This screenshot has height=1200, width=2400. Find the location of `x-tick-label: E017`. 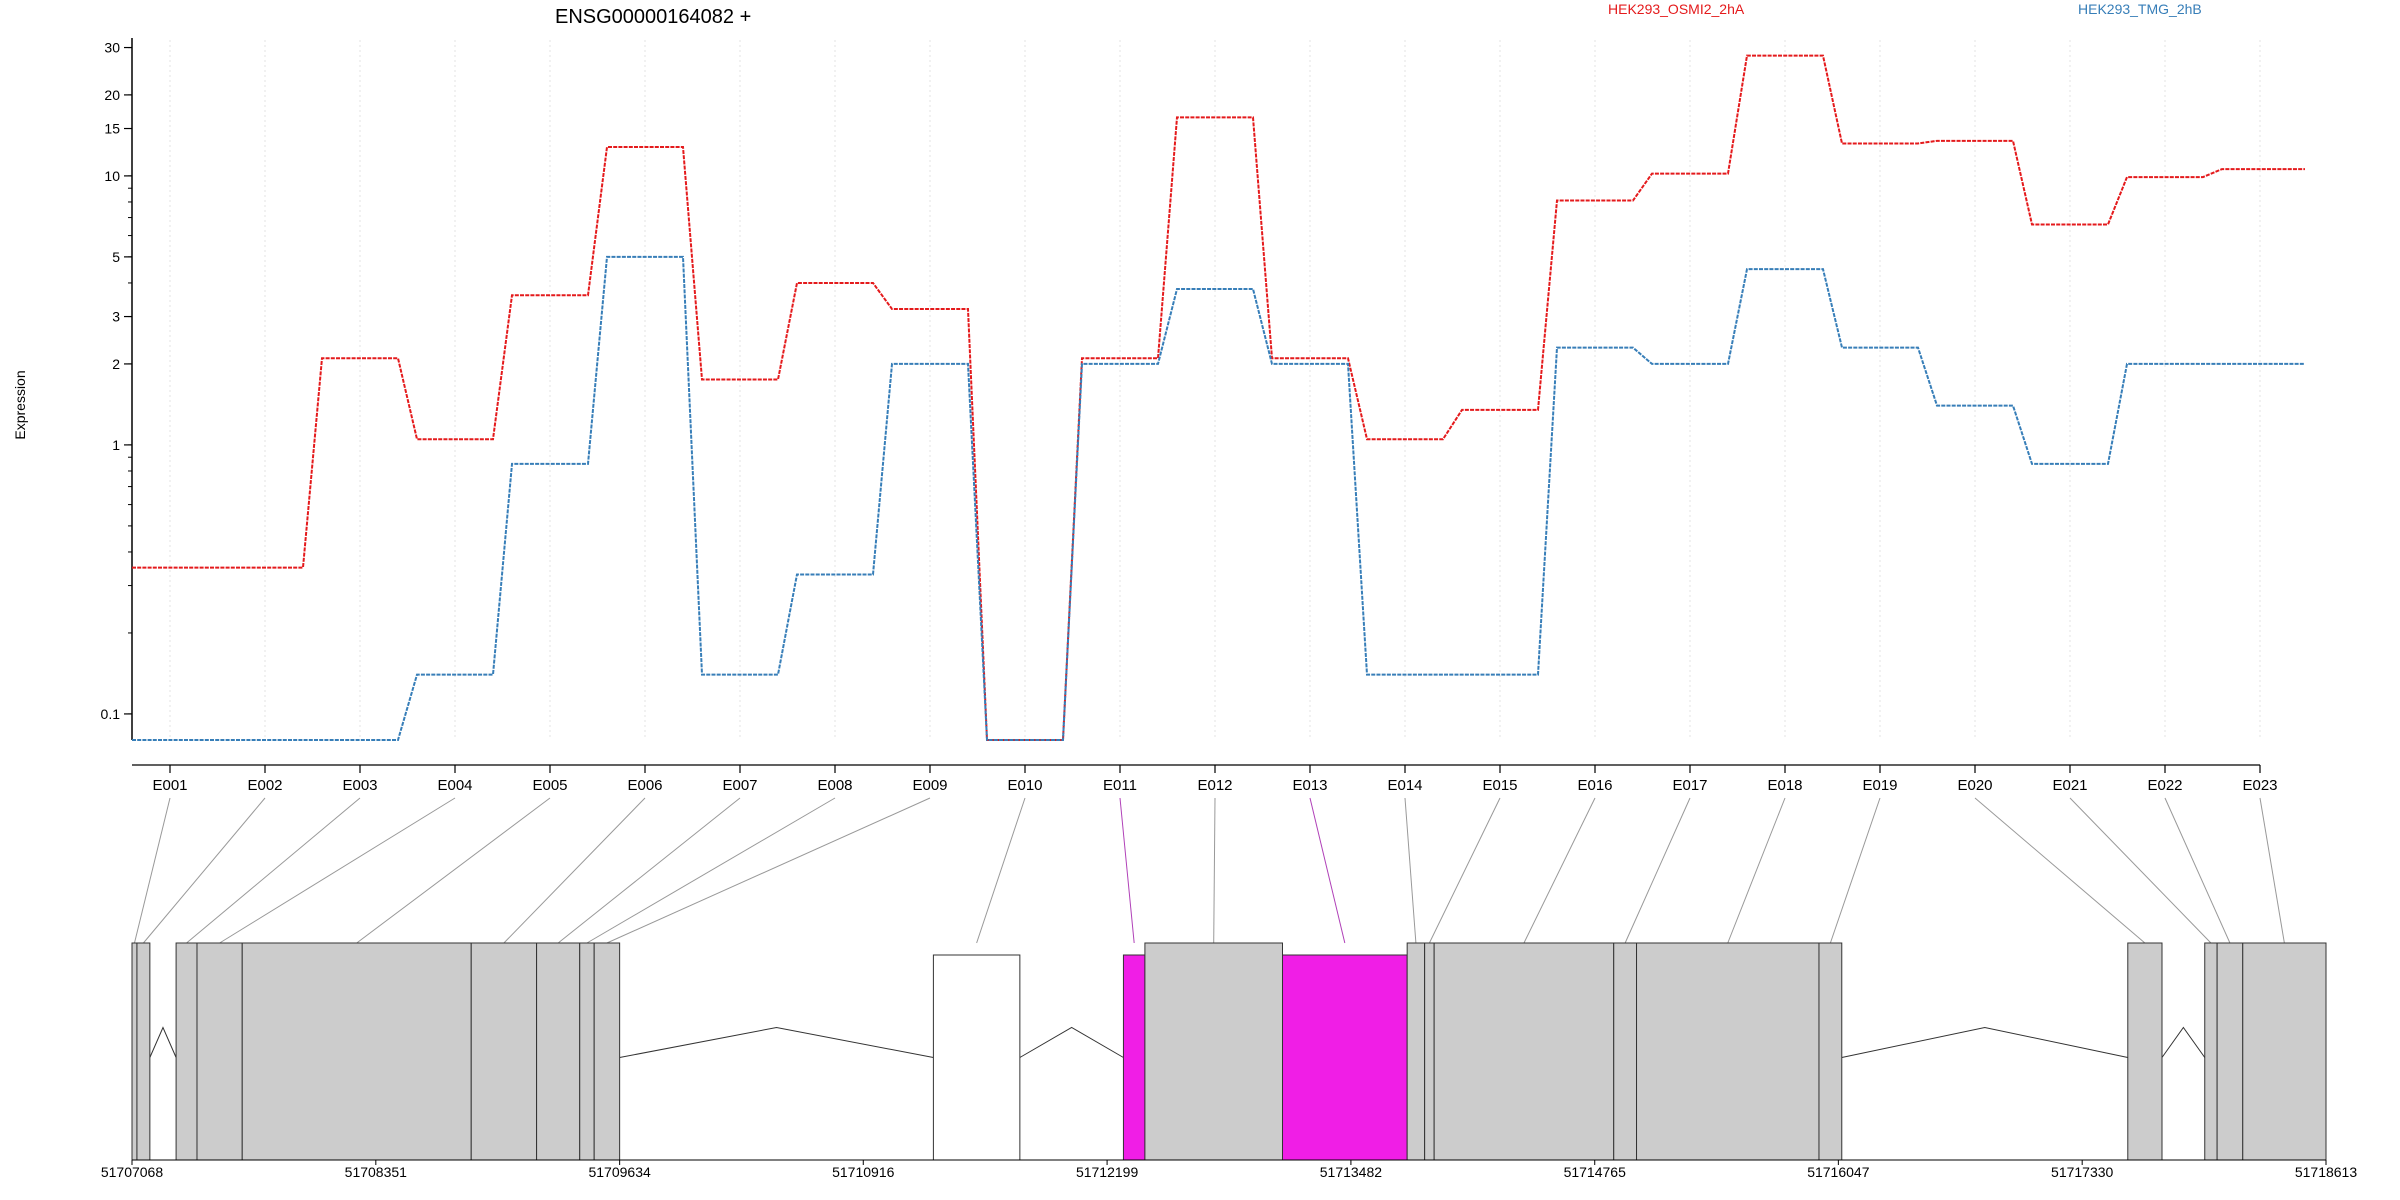

x-tick-label: E017 is located at coordinates (1689, 785).